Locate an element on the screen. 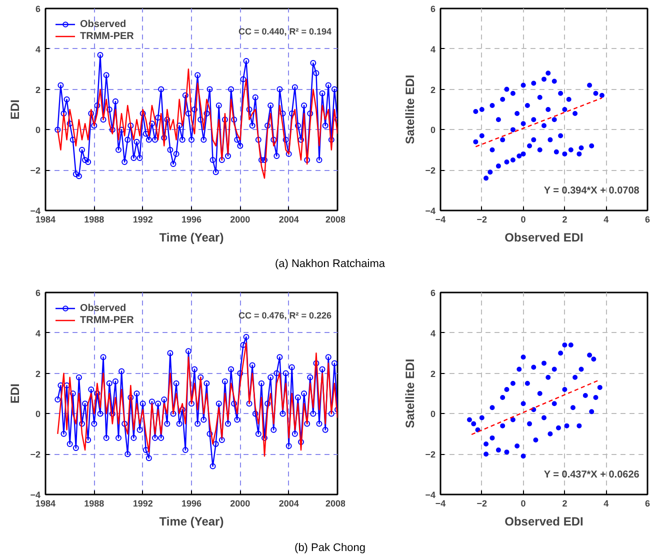  x-axis-title: Time (Year) is located at coordinates (191, 521).